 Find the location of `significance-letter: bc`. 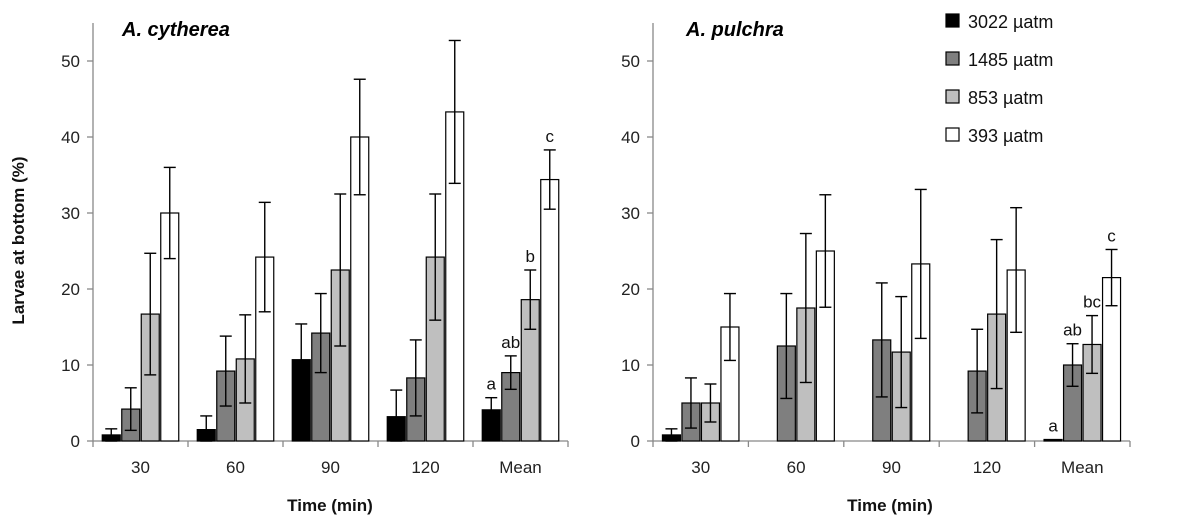

significance-letter: bc is located at coordinates (1092, 302).